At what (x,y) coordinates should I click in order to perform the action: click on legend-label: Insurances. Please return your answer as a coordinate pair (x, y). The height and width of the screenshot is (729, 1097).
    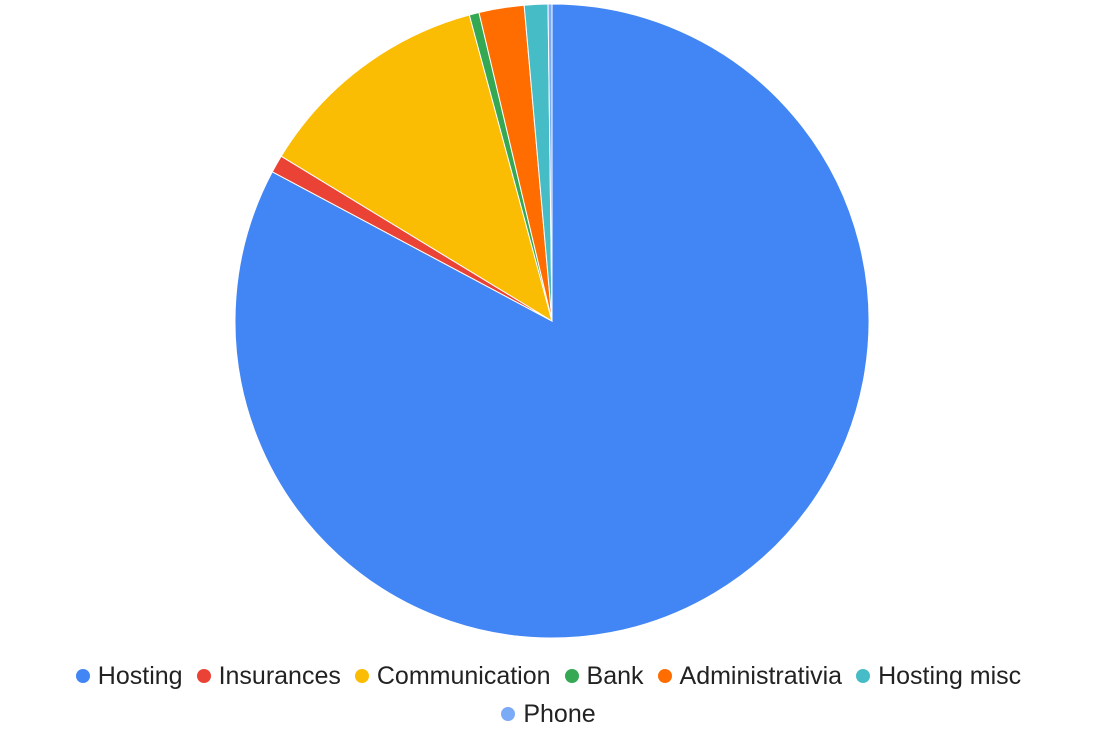
    Looking at the image, I should click on (279, 676).